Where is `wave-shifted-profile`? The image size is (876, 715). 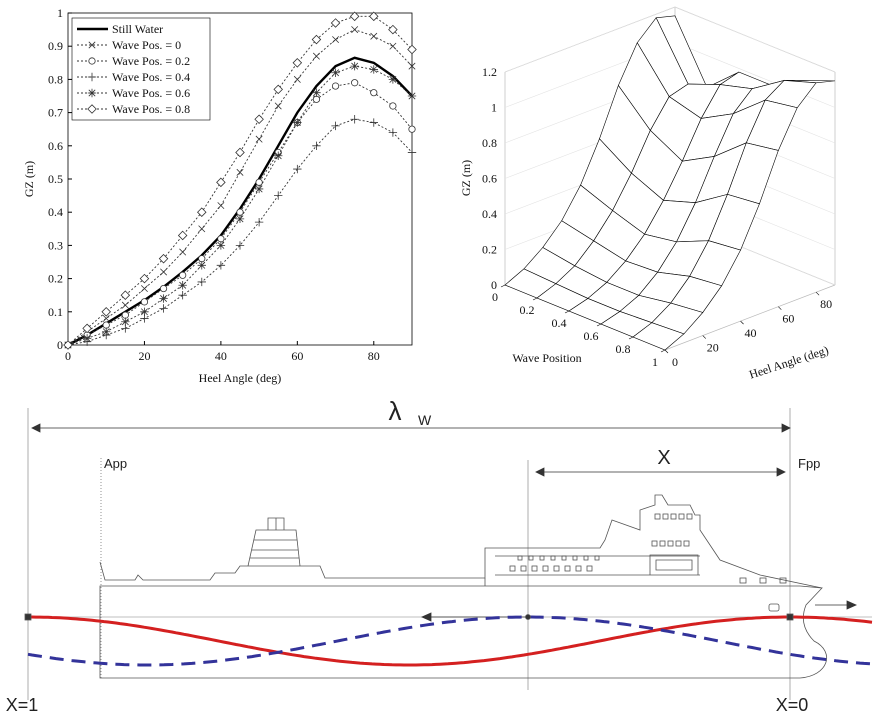
wave-shifted-profile is located at coordinates (450, 641).